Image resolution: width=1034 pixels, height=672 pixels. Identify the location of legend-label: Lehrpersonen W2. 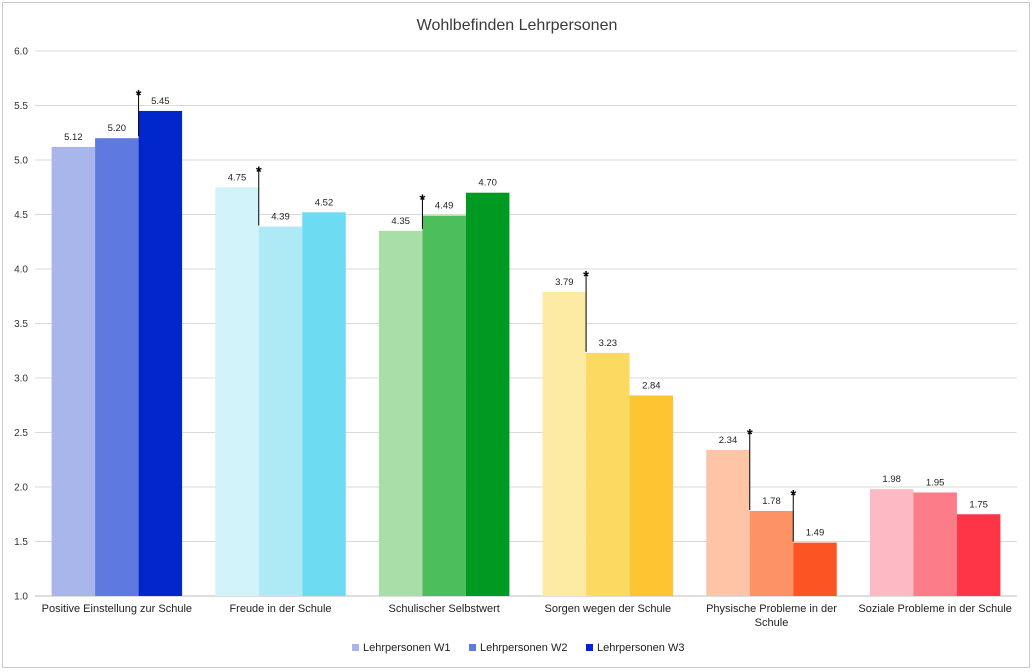
(523, 648).